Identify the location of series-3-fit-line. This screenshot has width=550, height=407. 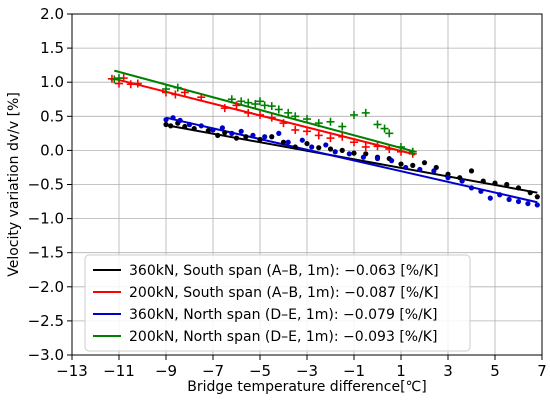
(265, 111).